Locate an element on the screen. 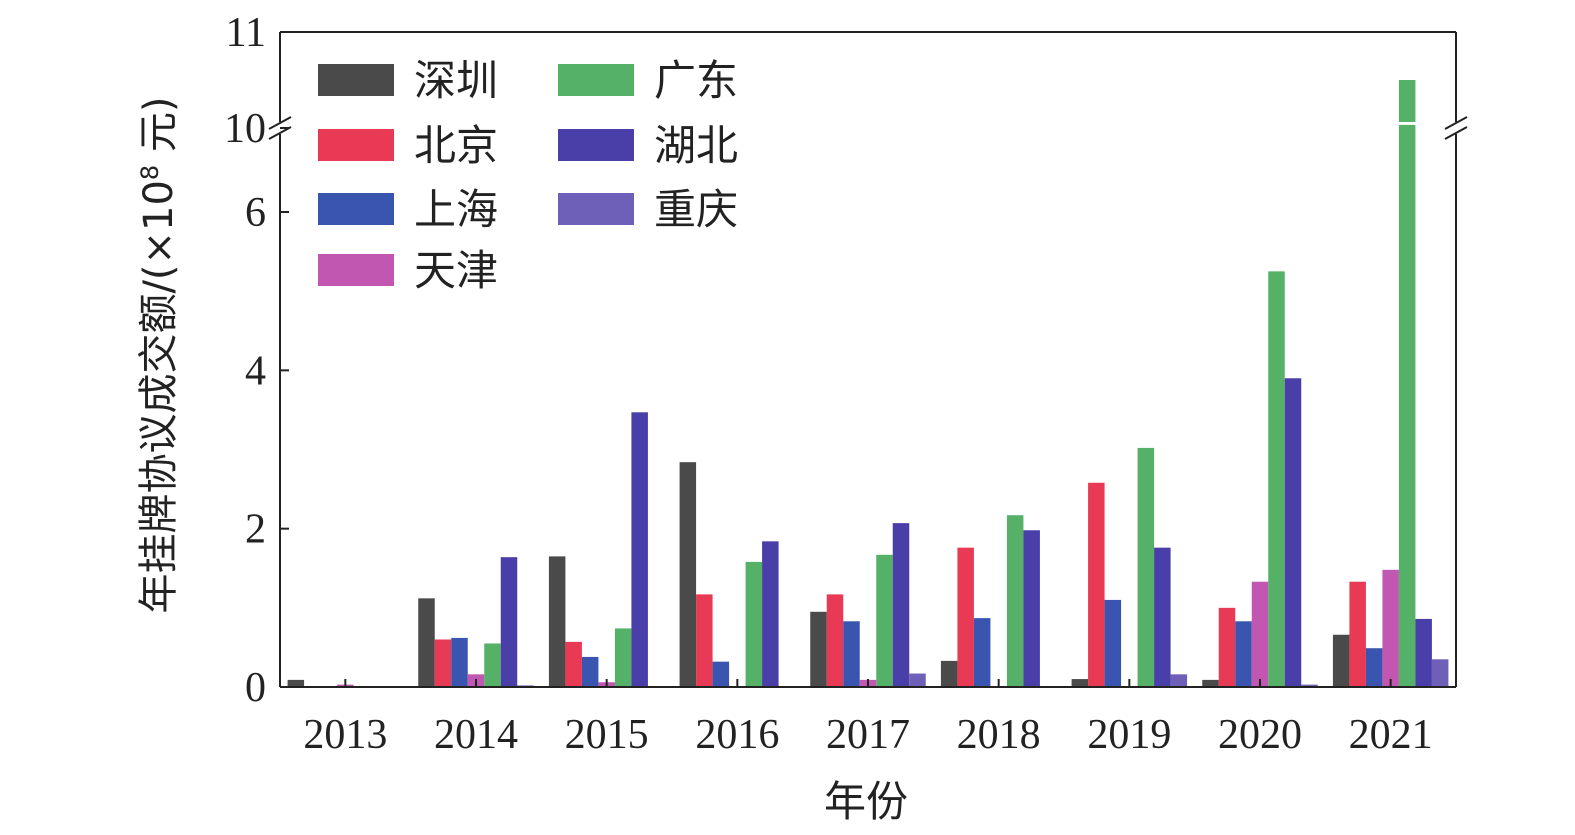  x-tick-label: 2020 is located at coordinates (1260, 735).